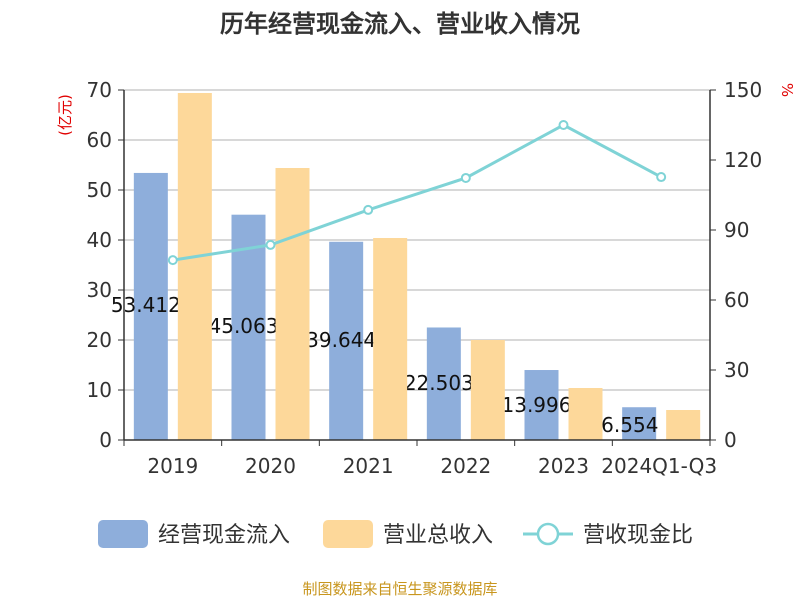  Describe the element at coordinates (730, 440) in the screenshot. I see `right-tick-label: 0` at that location.